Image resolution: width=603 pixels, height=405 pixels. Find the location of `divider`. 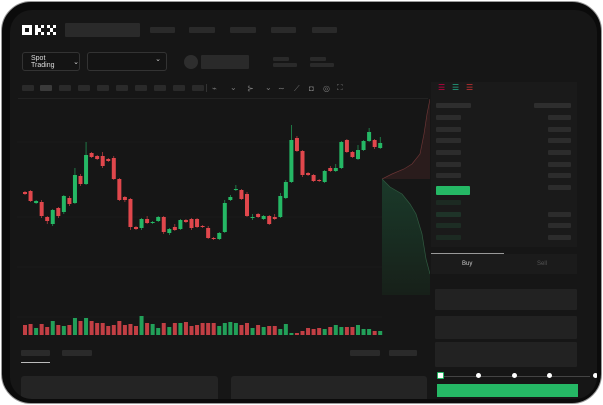

divider is located at coordinates (206, 88).